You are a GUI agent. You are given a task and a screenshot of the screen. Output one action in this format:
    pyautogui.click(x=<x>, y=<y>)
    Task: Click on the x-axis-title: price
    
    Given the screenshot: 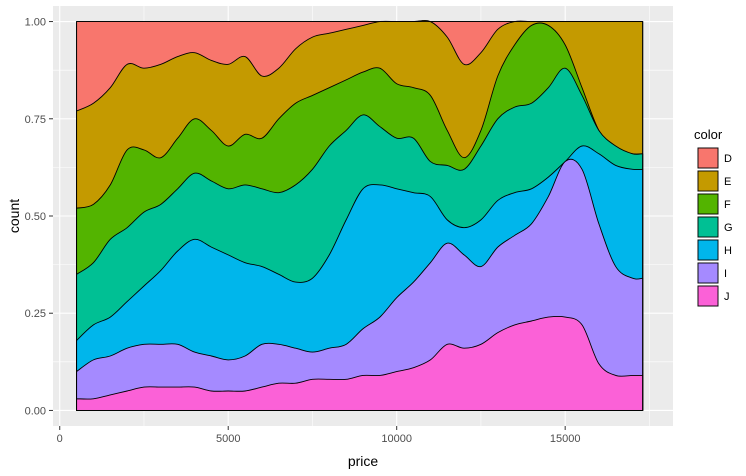 What is the action you would take?
    pyautogui.click(x=363, y=461)
    